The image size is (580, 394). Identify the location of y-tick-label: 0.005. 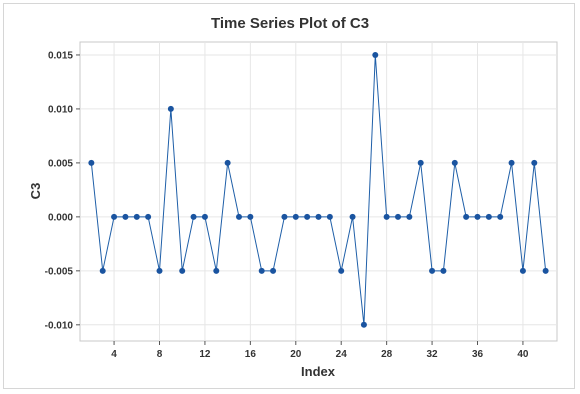
(60, 163).